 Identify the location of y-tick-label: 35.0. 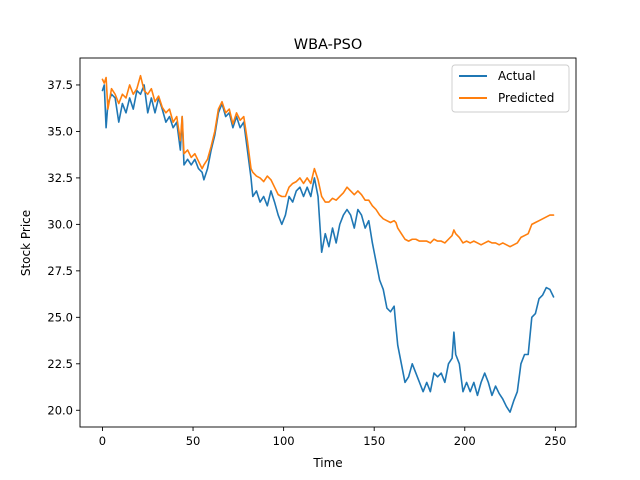
(60, 131).